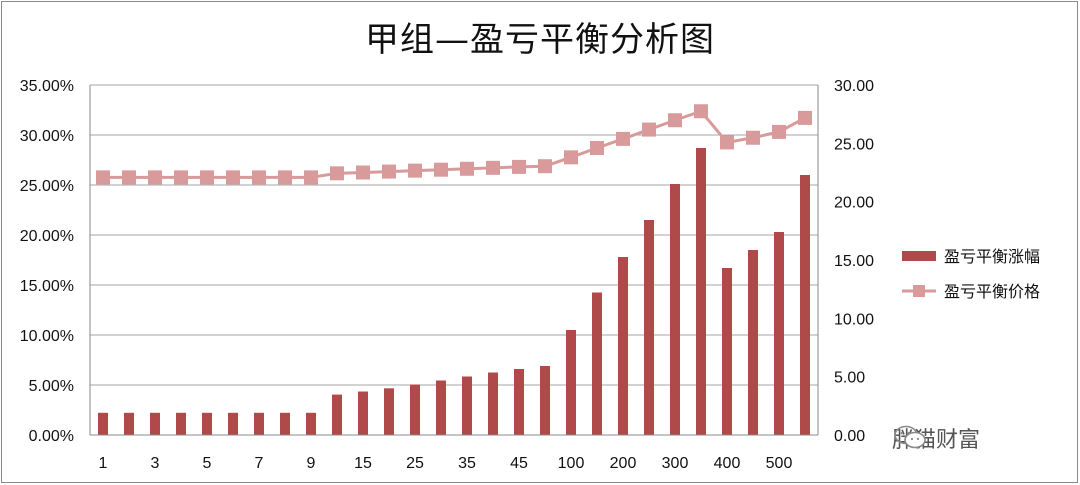 The image size is (1080, 485). I want to click on y-left-tick-label: 25.00%, so click(47, 186).